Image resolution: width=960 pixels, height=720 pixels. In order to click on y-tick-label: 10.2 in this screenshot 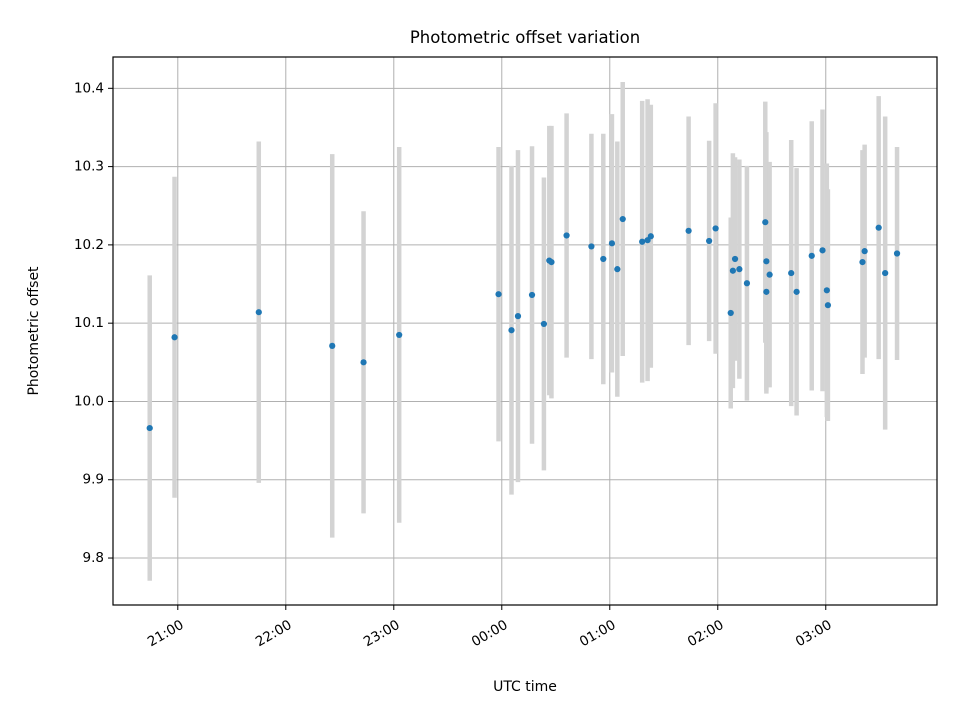, I will do `click(89, 245)`.